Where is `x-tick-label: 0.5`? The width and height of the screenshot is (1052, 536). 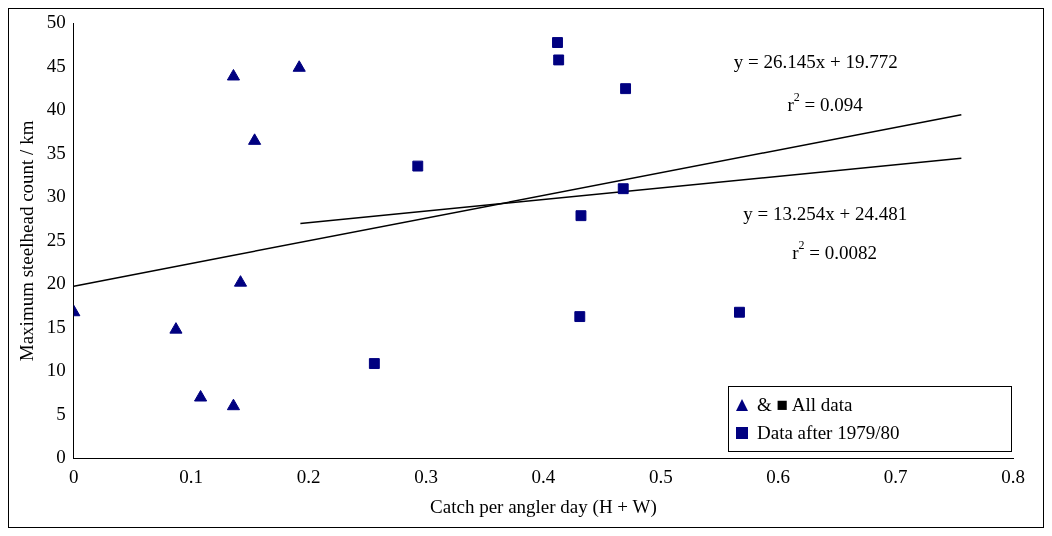 x-tick-label: 0.5 is located at coordinates (660, 476).